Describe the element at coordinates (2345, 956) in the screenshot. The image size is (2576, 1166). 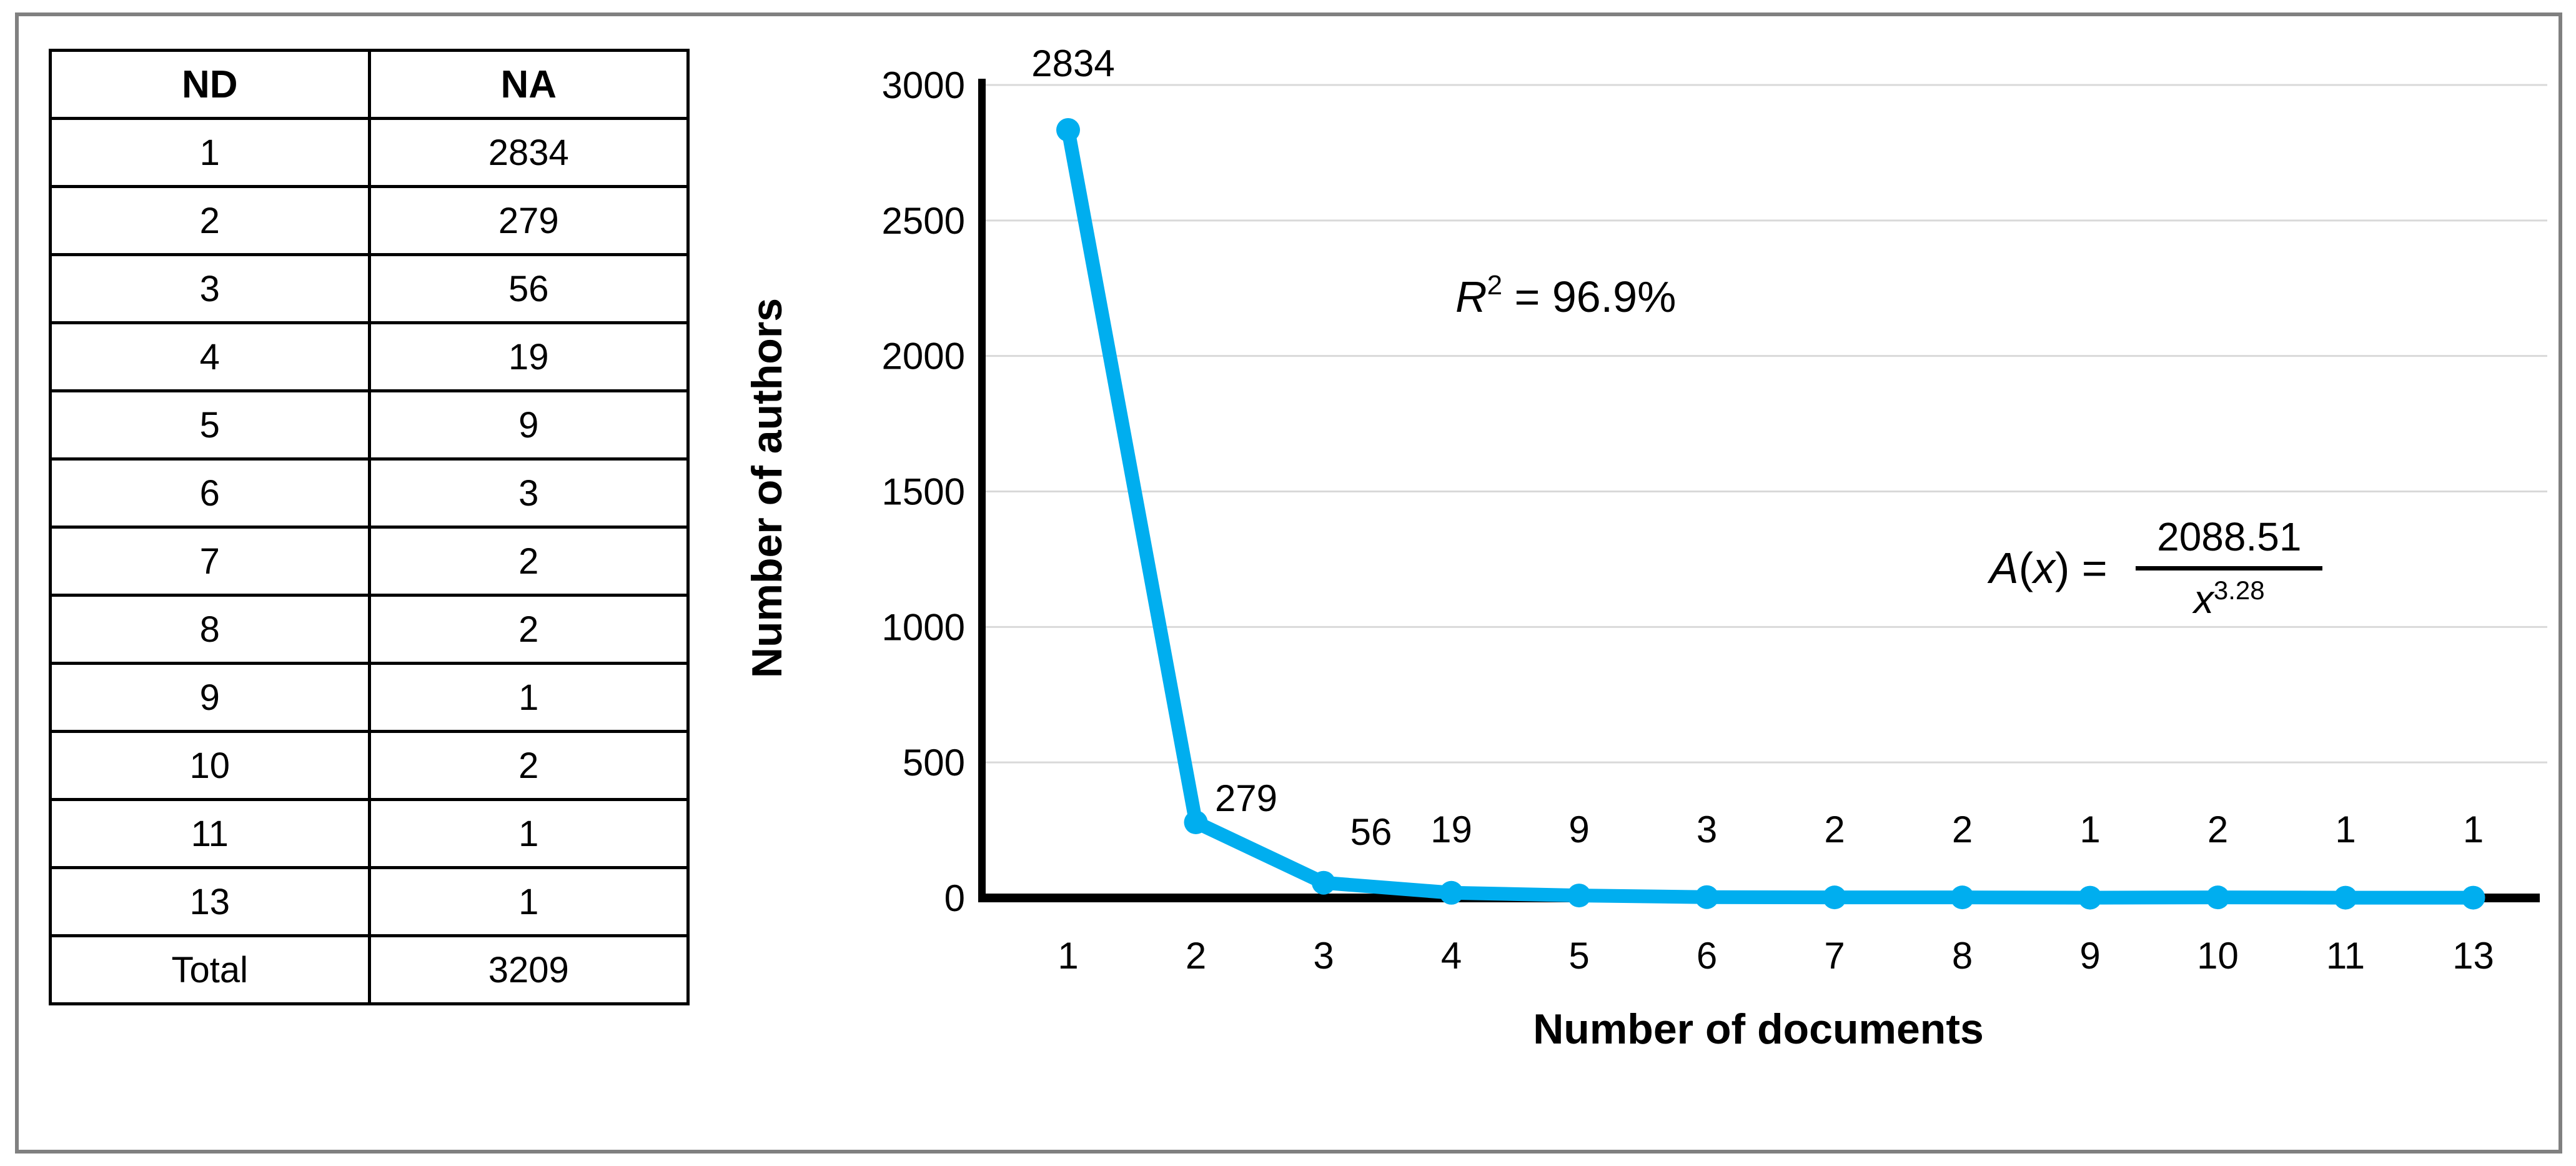
I see `x-tick-label: 11` at that location.